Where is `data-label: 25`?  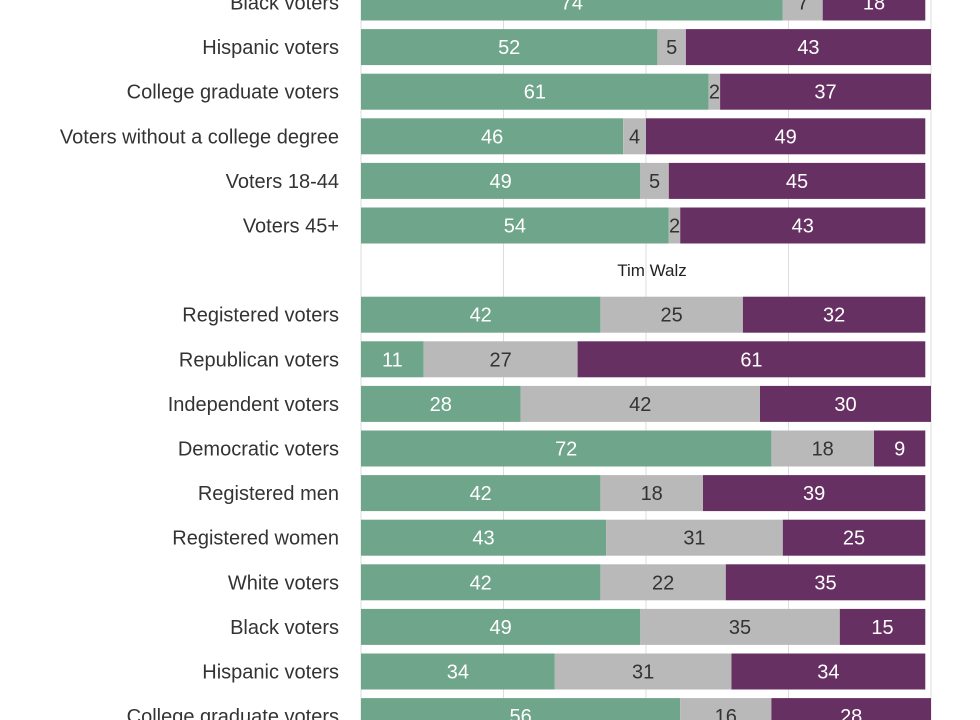
data-label: 25 is located at coordinates (854, 539).